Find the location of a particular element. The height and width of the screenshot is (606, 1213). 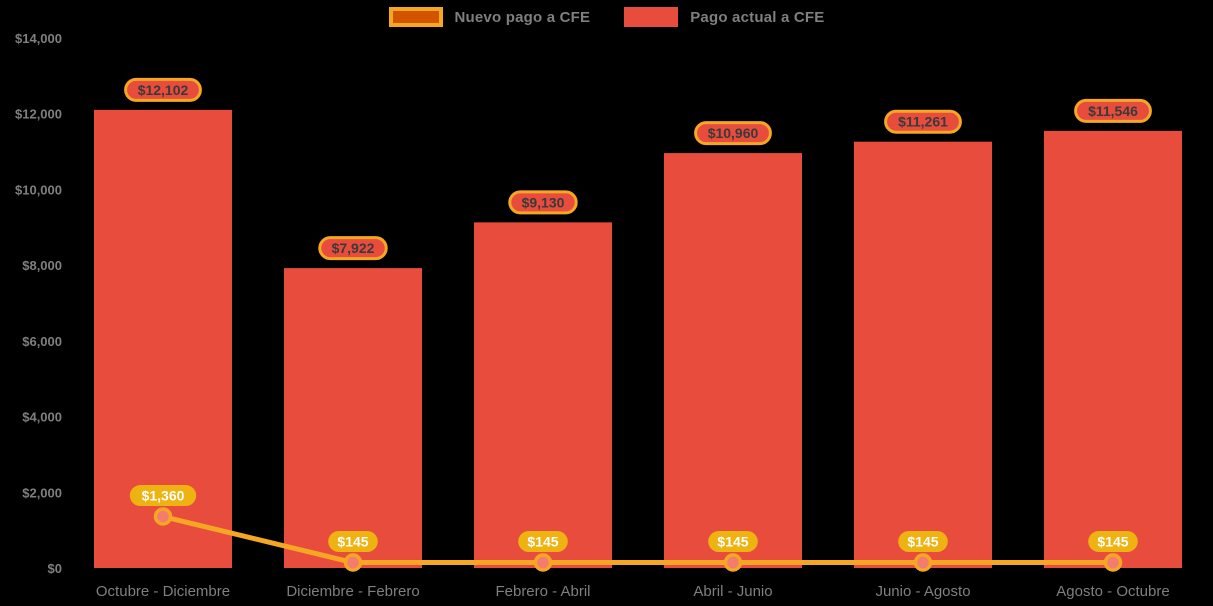

y-axis-tick-label: $8,000 is located at coordinates (42, 265).